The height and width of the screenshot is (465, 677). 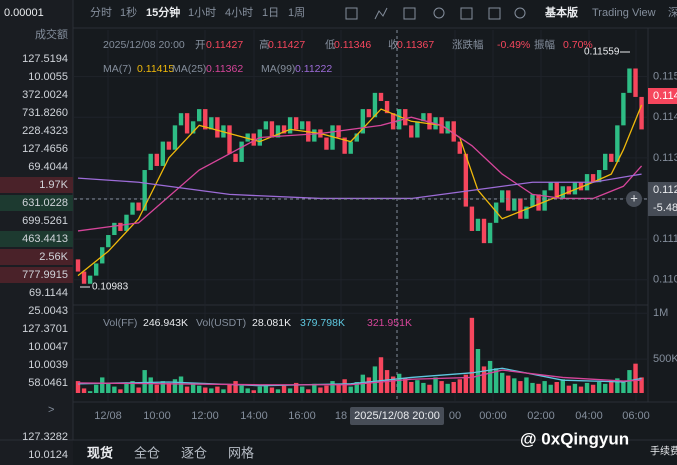 What do you see at coordinates (578, 45) in the screenshot?
I see `info-item: 0.70%` at bounding box center [578, 45].